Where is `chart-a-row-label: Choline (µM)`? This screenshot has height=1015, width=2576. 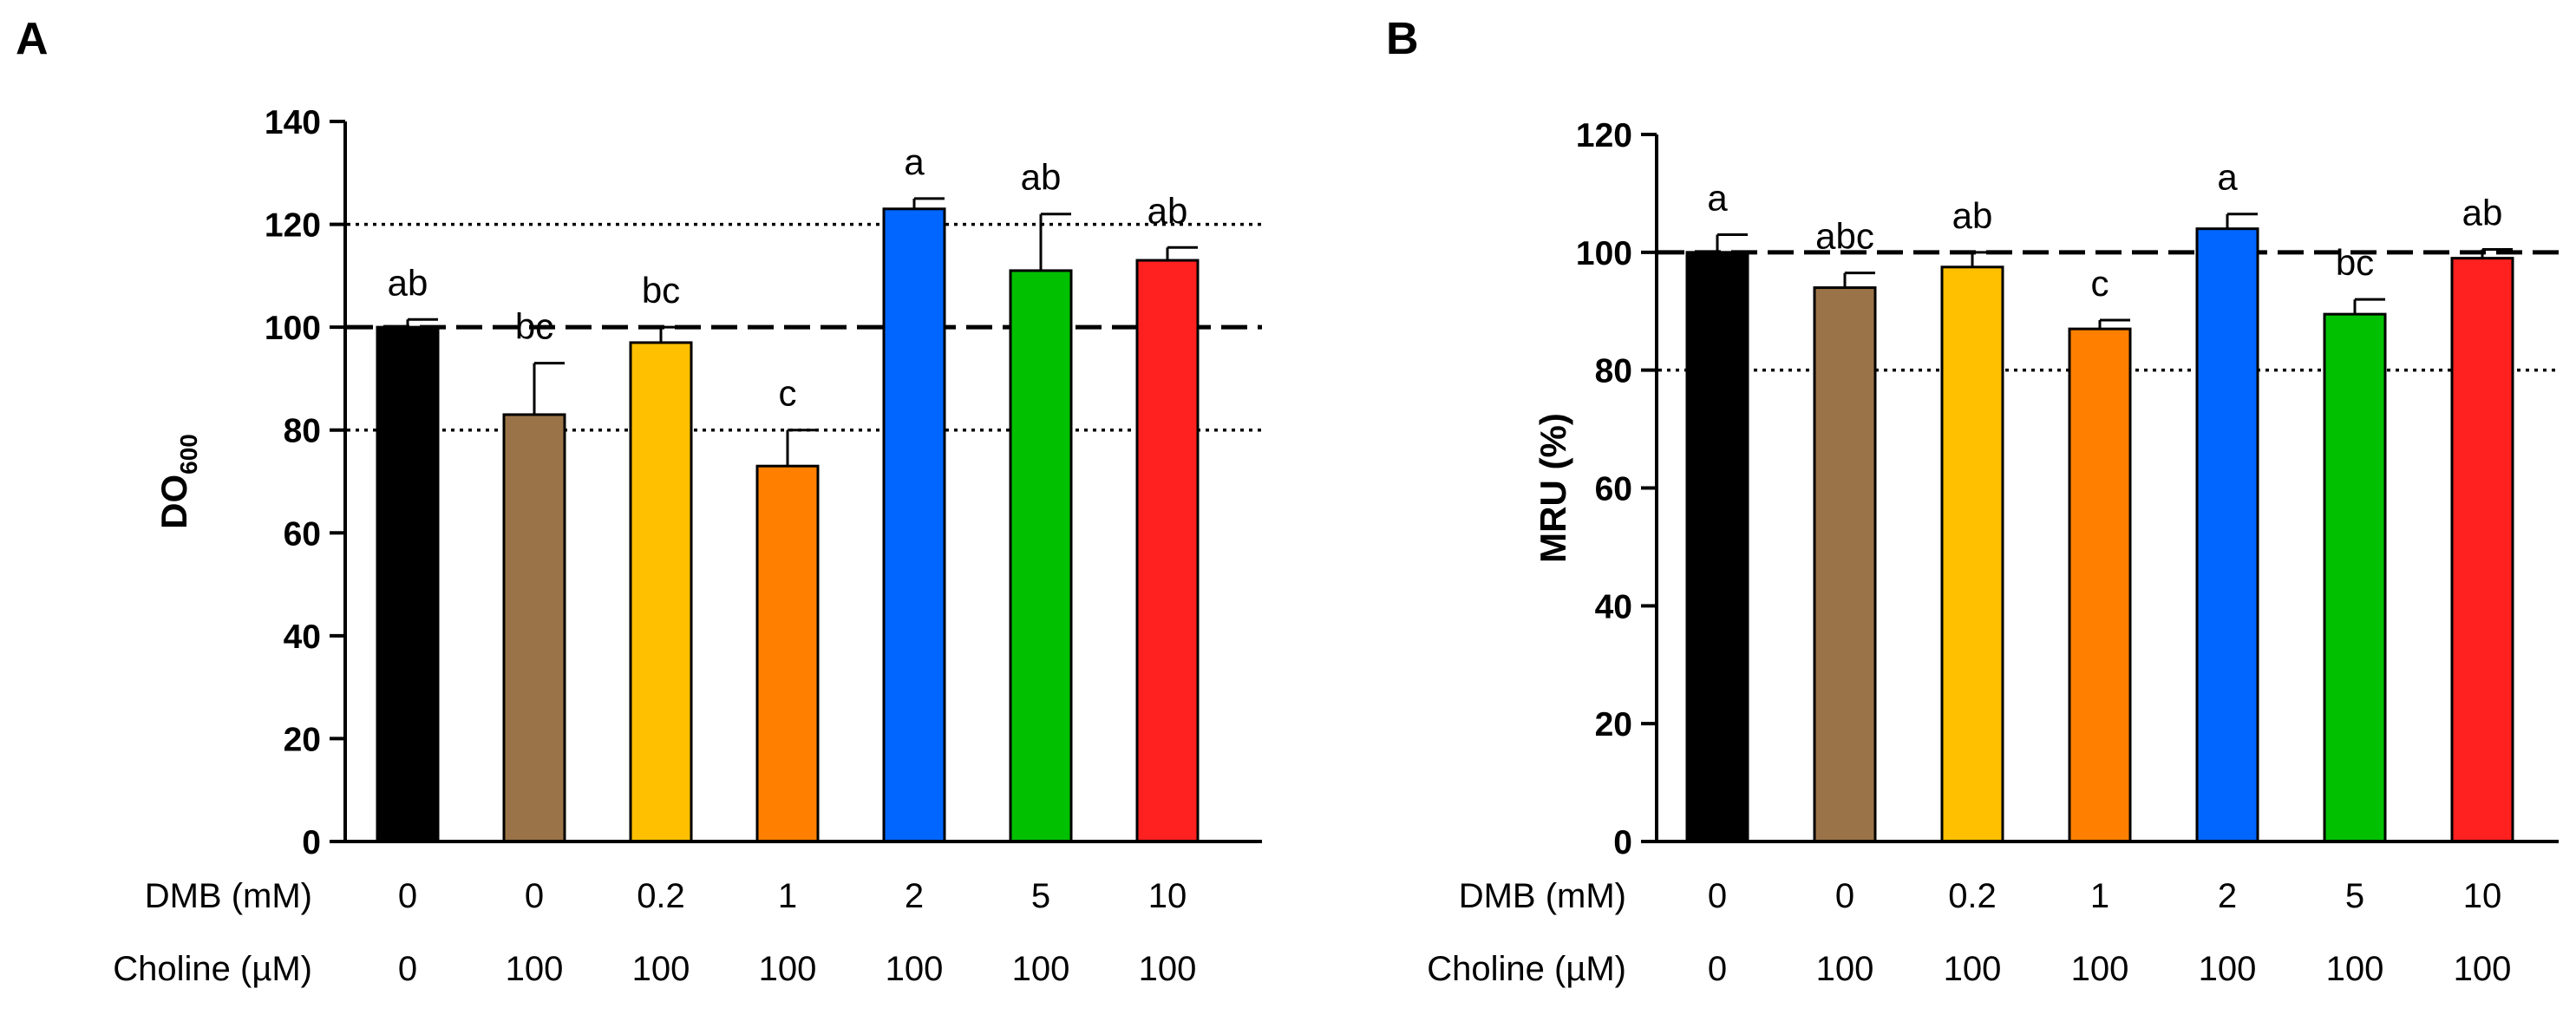 chart-a-row-label: Choline (µM) is located at coordinates (212, 969).